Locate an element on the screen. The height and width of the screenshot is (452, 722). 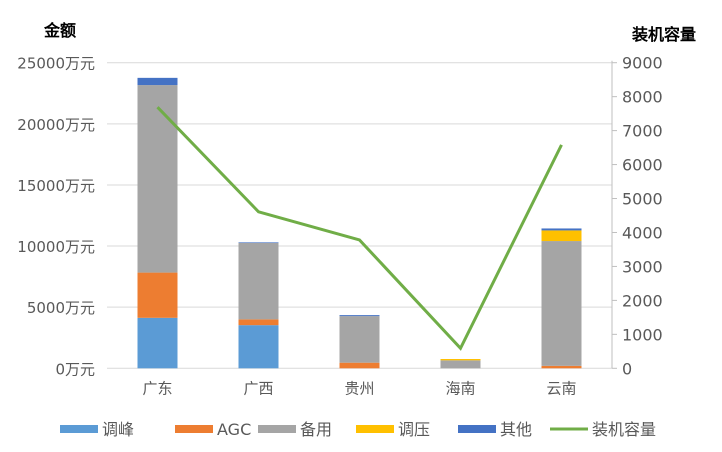
y2-tick-label: 0 is located at coordinates (627, 368).